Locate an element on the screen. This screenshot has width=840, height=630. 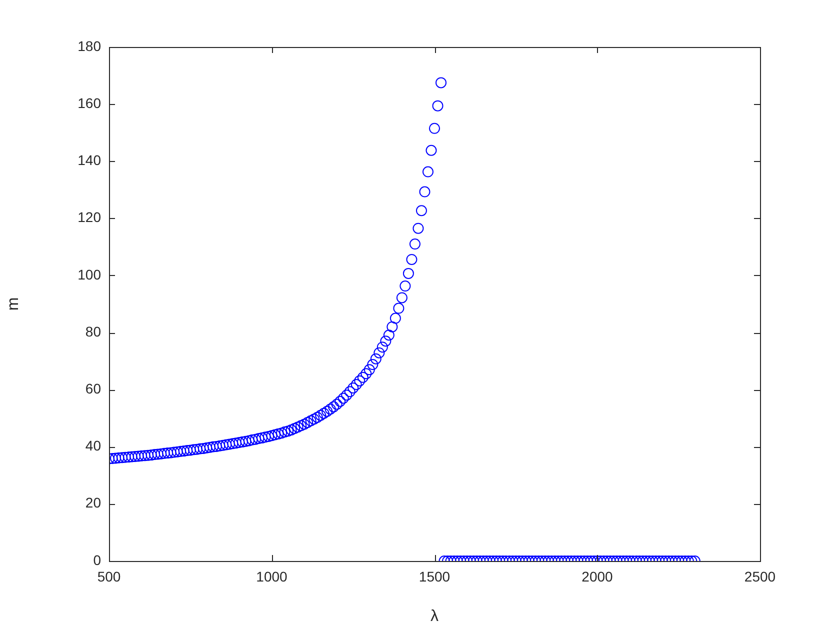
y-tick-label: 40 is located at coordinates (93, 446).